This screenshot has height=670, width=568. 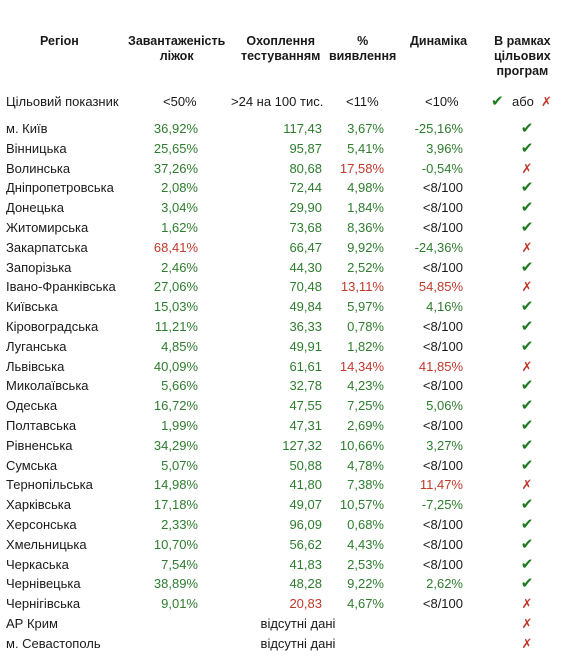 What do you see at coordinates (284, 446) in the screenshot?
I see `table-row: Рівненська 34,29% 127,32 10,66% 3,27% ✔` at bounding box center [284, 446].